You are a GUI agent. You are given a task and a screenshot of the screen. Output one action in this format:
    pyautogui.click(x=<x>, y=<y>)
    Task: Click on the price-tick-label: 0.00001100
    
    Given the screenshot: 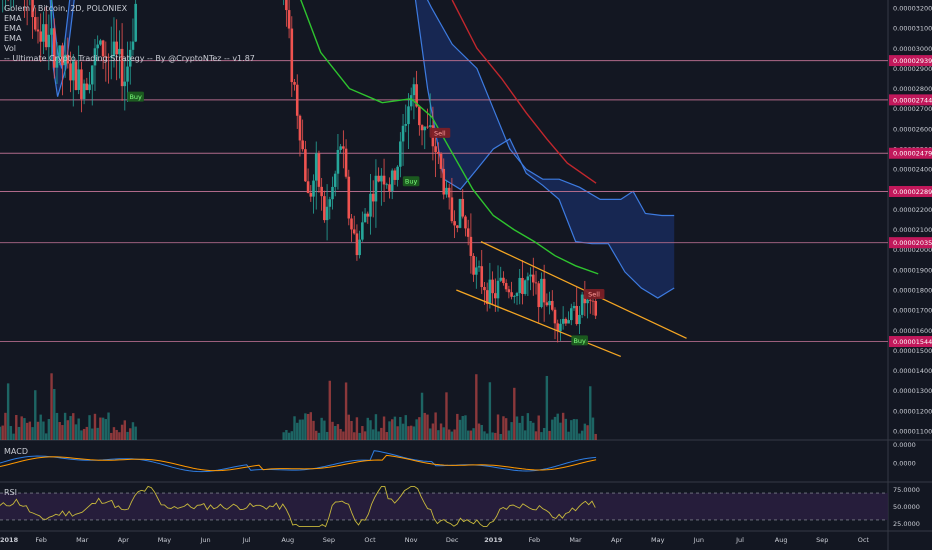 What is the action you would take?
    pyautogui.click(x=912, y=431)
    